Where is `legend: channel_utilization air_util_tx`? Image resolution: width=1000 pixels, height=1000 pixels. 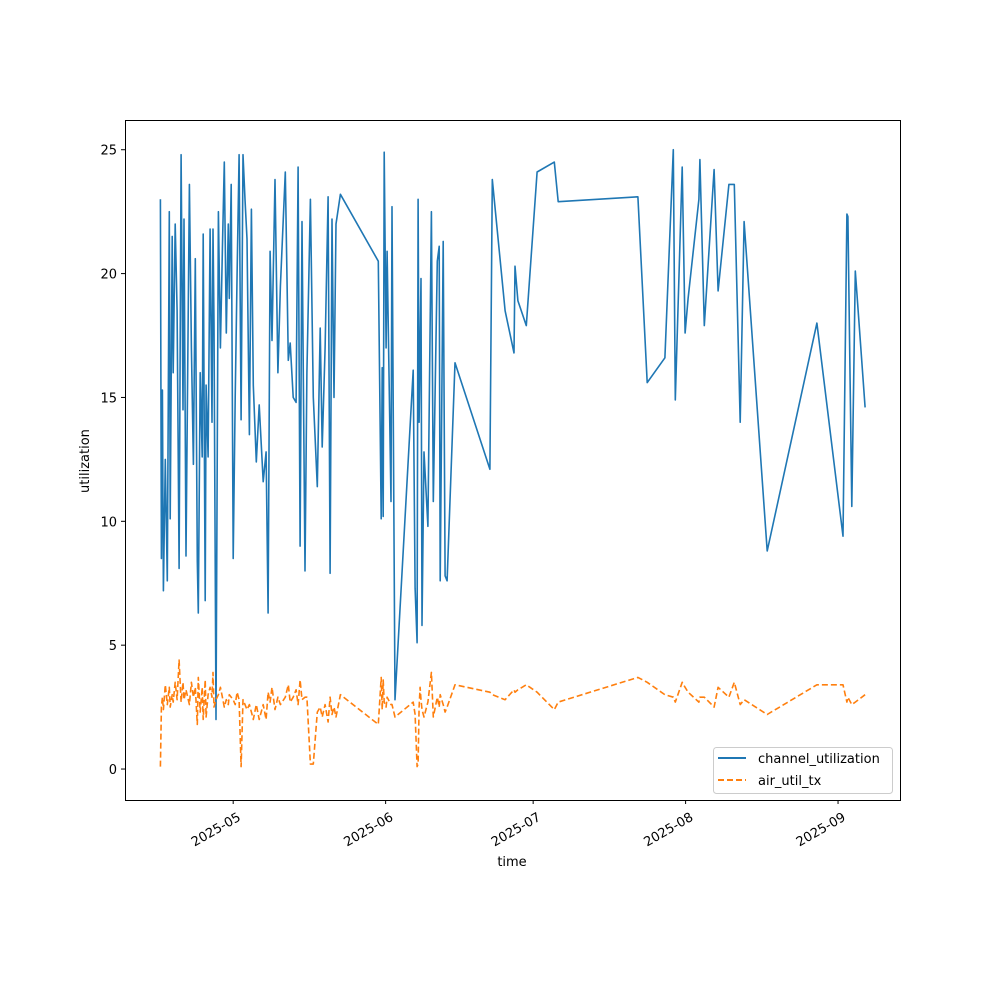 legend: channel_utilization air_util_tx is located at coordinates (803, 770).